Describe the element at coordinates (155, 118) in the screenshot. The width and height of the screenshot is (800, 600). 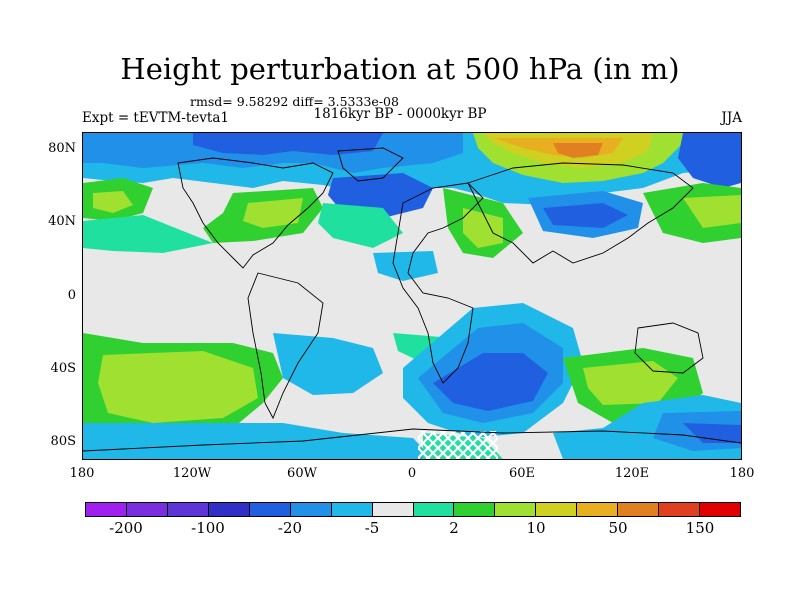
I see `experiment-label: Expt = tEVTM-tevta1` at that location.